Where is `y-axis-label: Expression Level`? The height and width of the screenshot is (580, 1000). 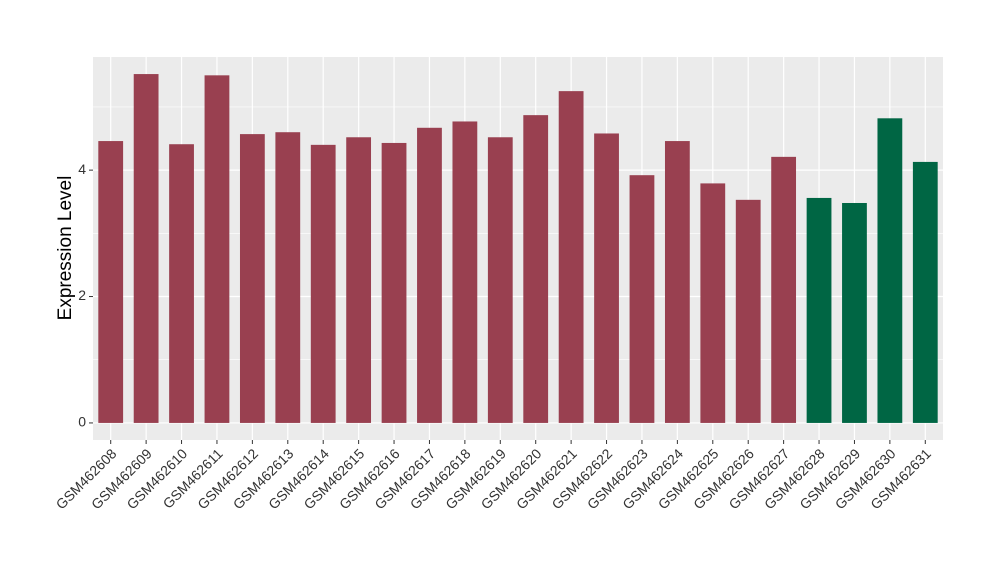
y-axis-label: Expression Level is located at coordinates (65, 248).